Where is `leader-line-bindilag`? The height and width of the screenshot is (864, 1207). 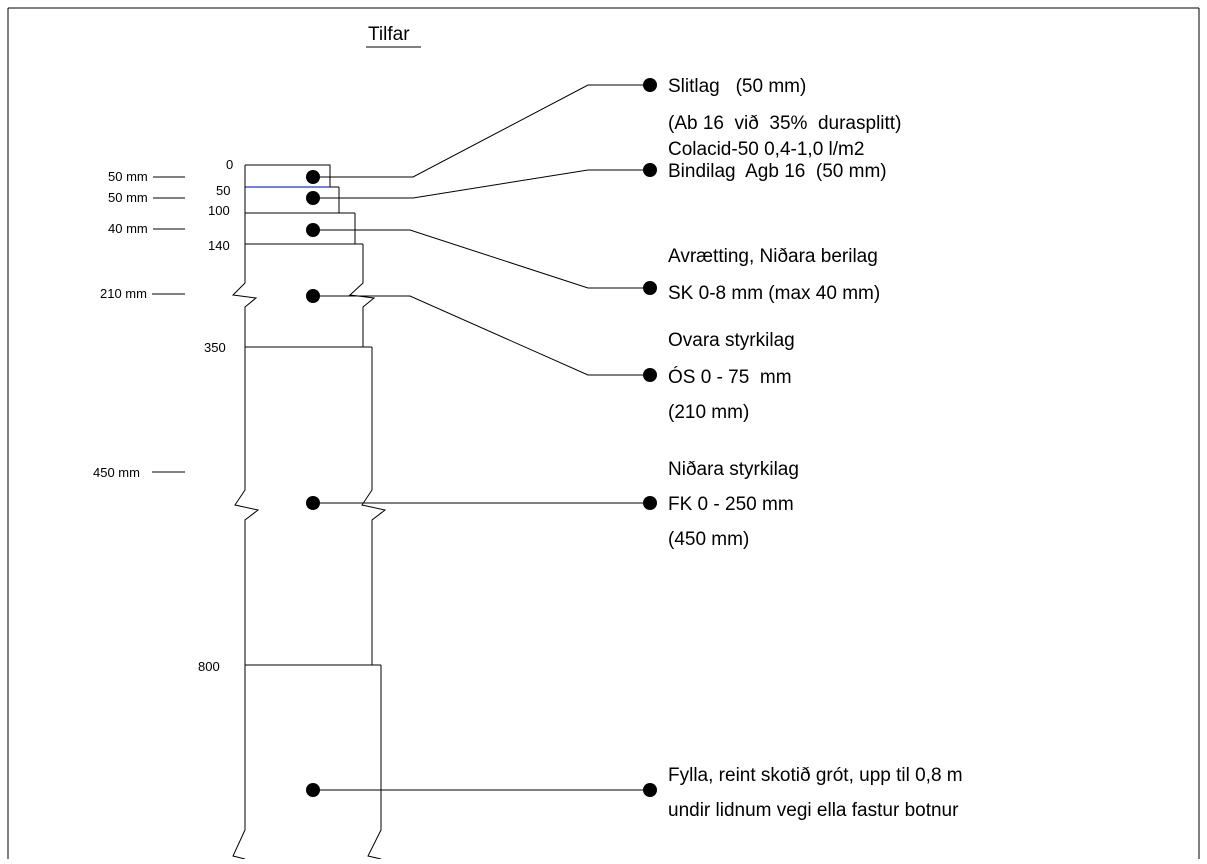
leader-line-bindilag is located at coordinates (481, 184).